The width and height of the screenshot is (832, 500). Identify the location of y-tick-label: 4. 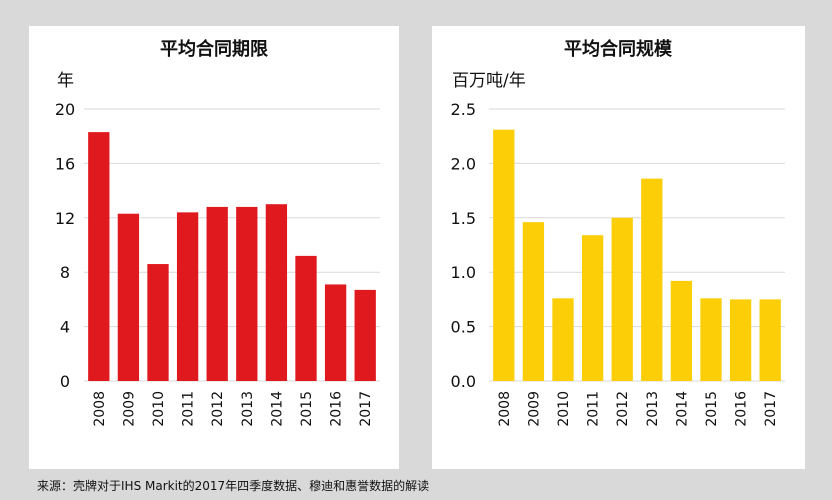
(65, 327).